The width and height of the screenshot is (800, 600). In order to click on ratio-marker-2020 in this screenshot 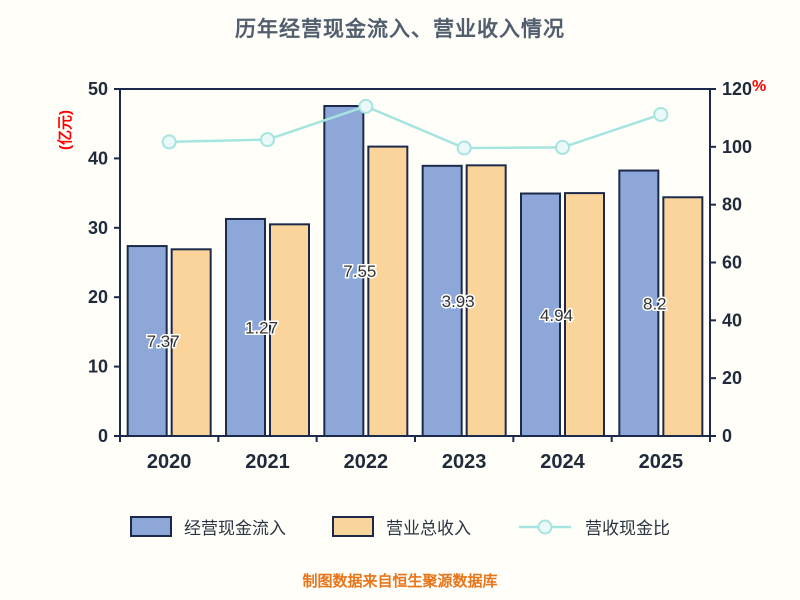, I will do `click(169, 142)`.